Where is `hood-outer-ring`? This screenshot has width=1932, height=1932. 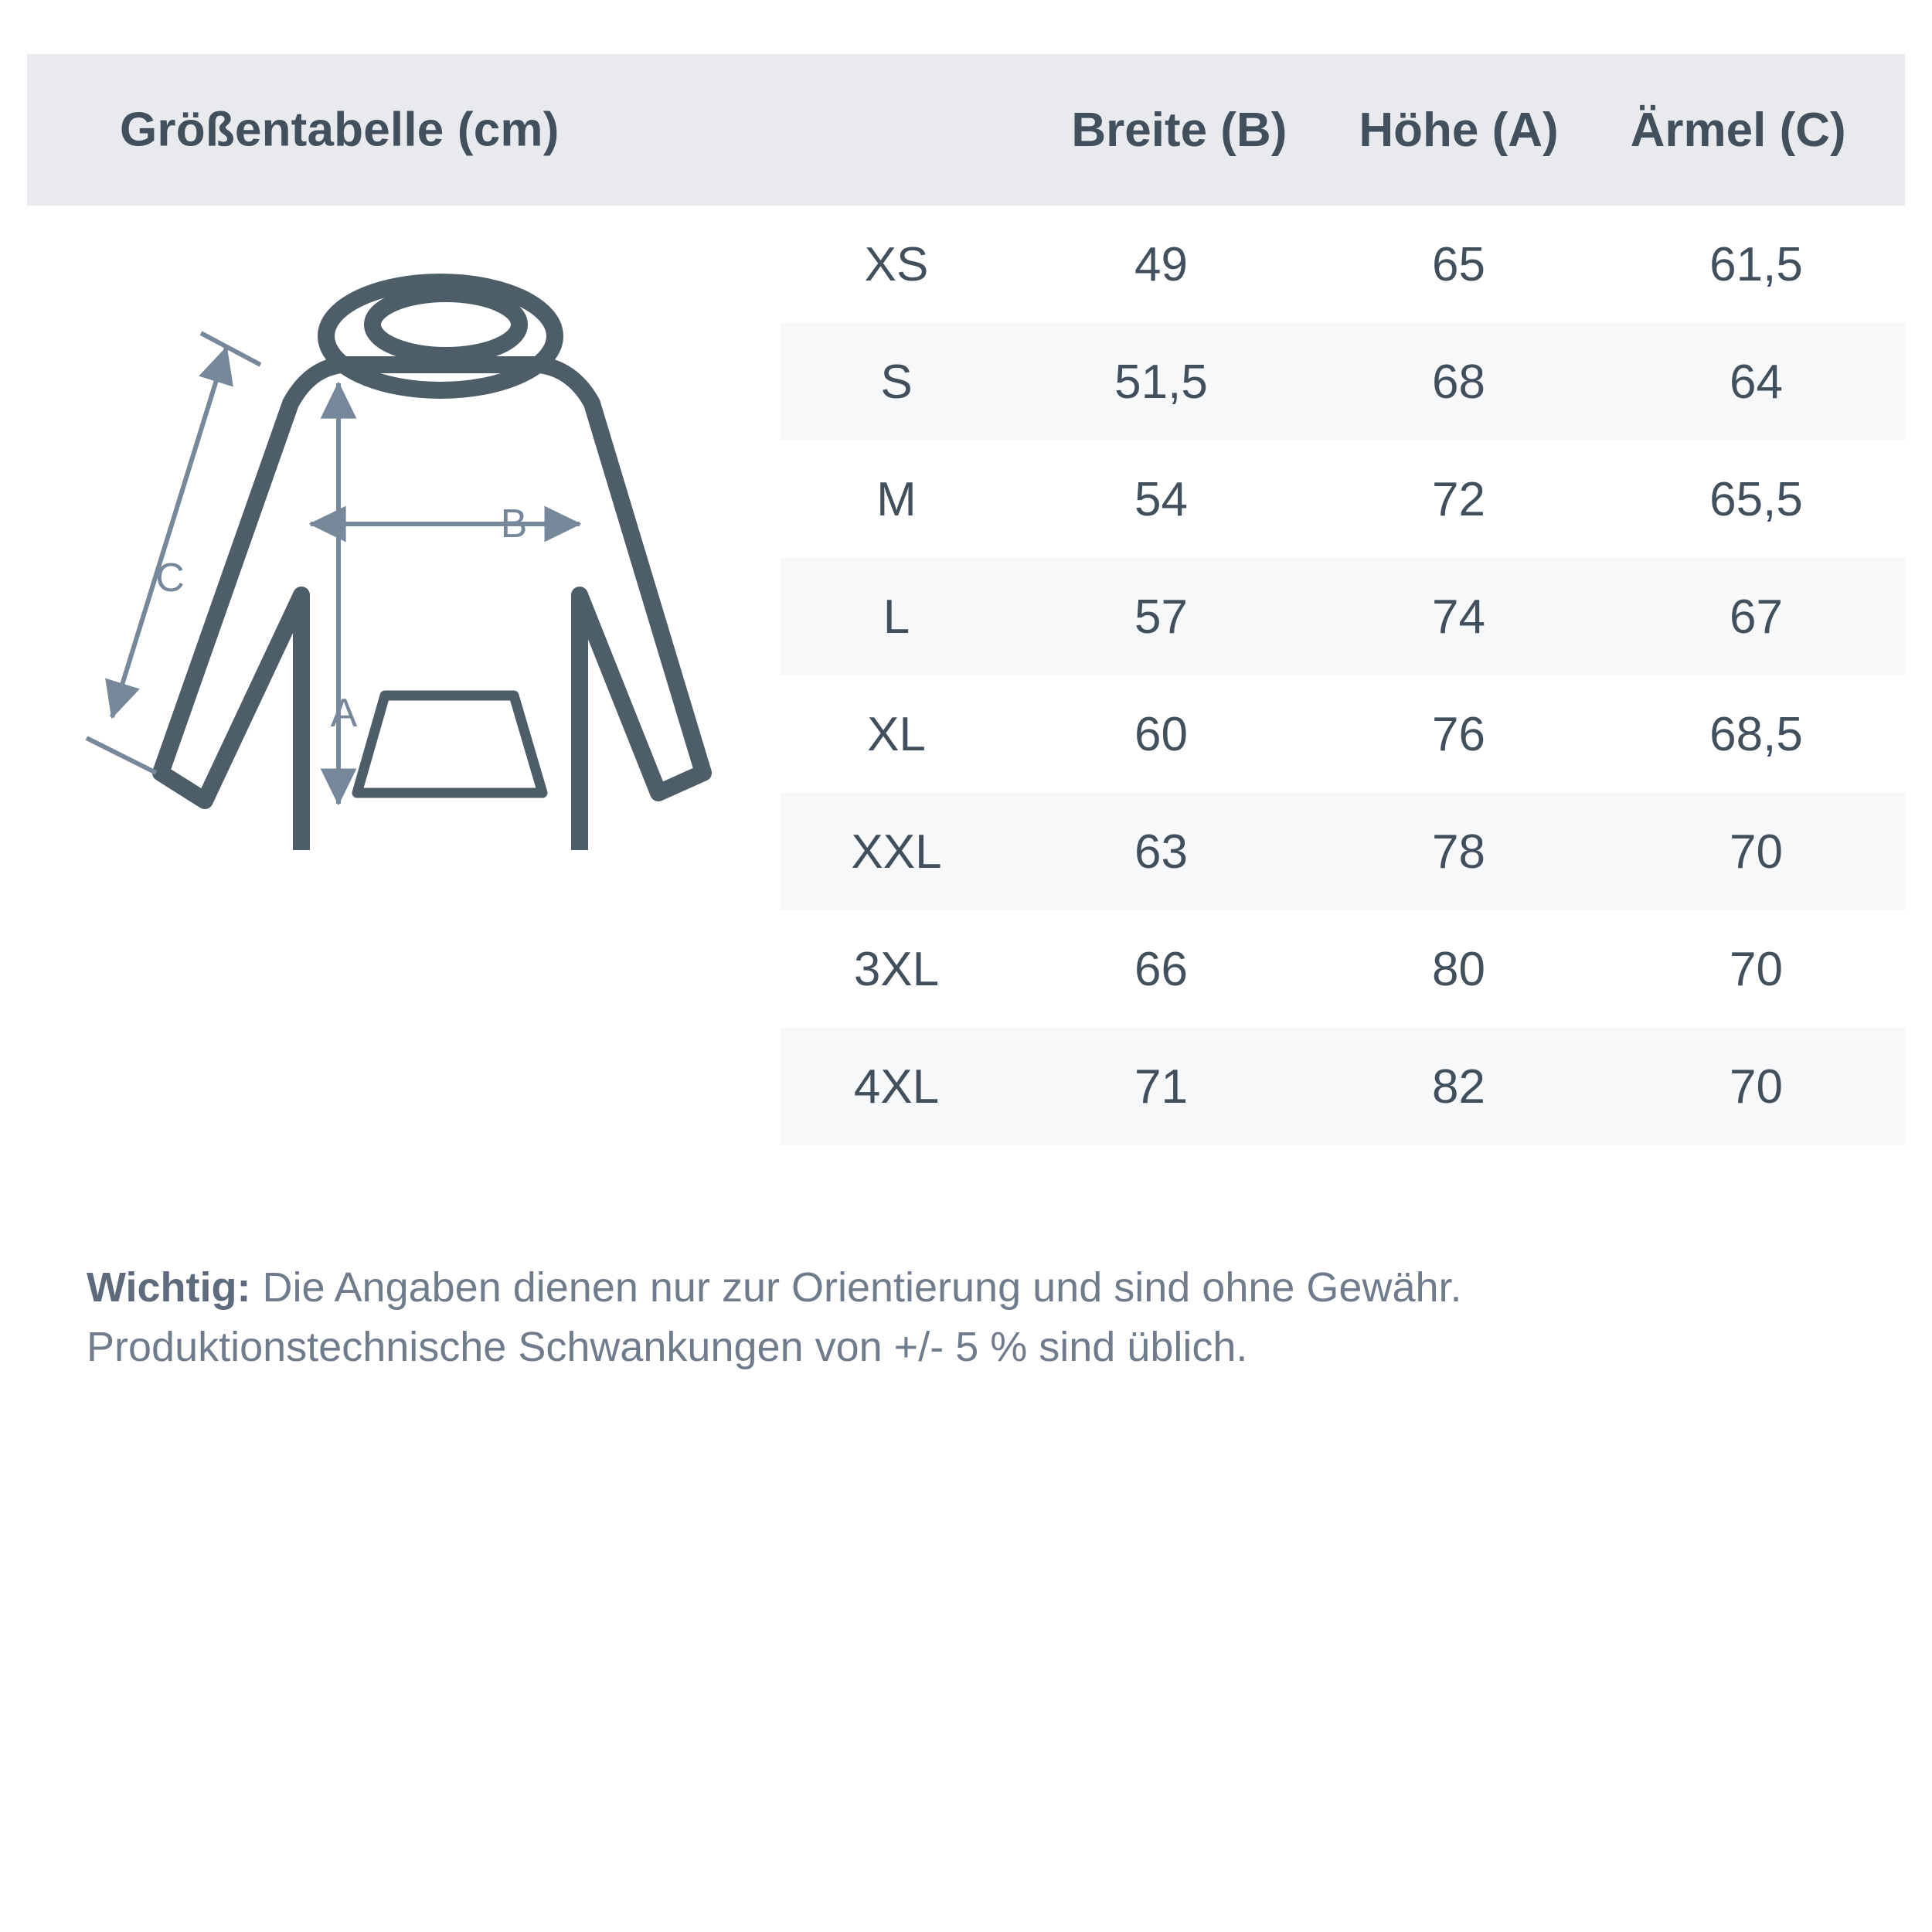 hood-outer-ring is located at coordinates (440, 337).